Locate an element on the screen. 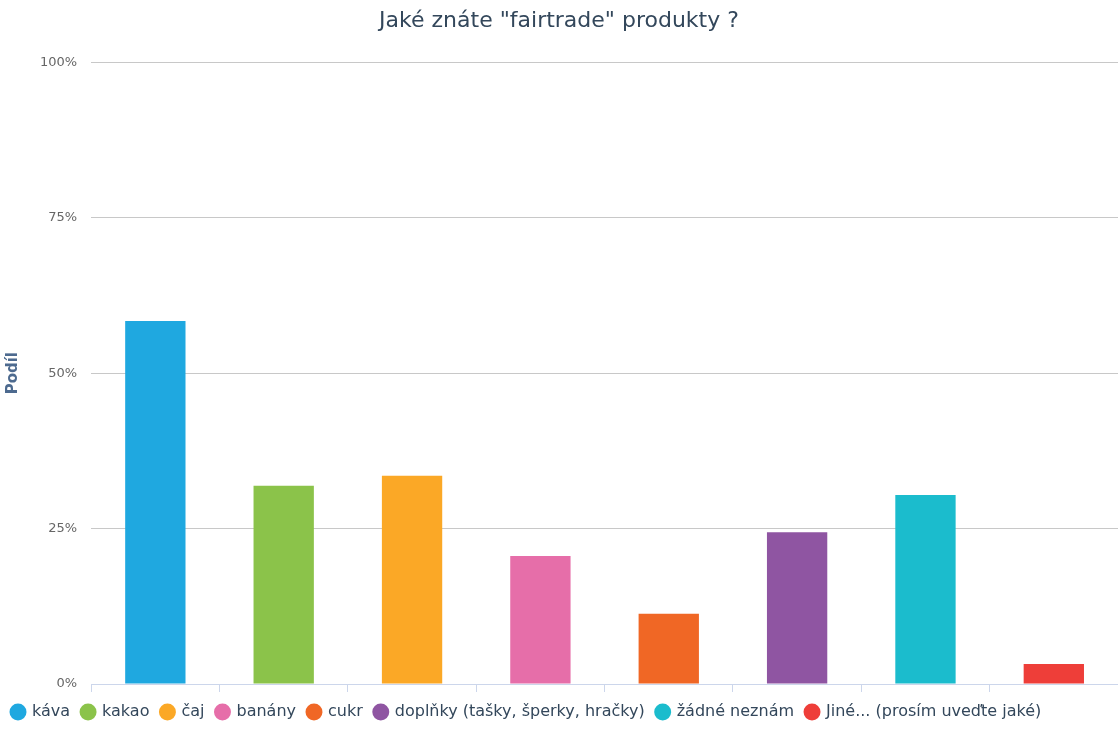  y-tick-label: 50% is located at coordinates (63, 372).